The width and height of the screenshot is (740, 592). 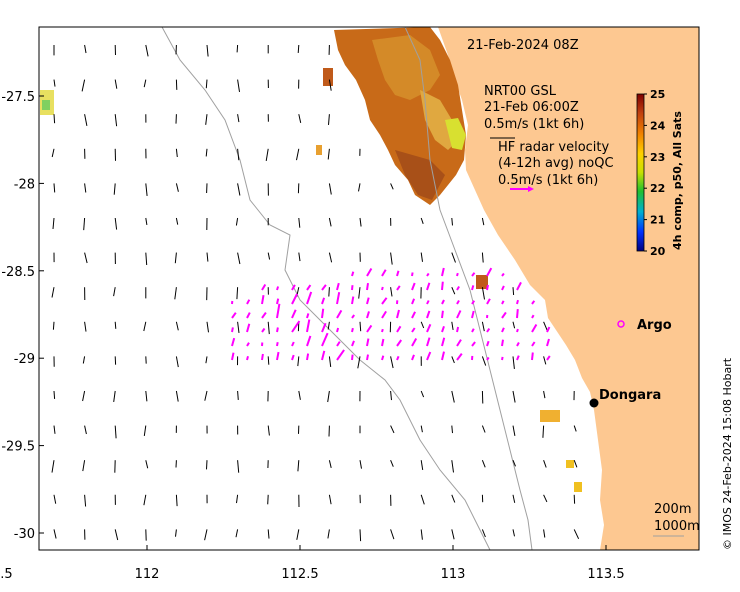 What do you see at coordinates (24, 534) in the screenshot?
I see `y-tick-label: -30` at bounding box center [24, 534].